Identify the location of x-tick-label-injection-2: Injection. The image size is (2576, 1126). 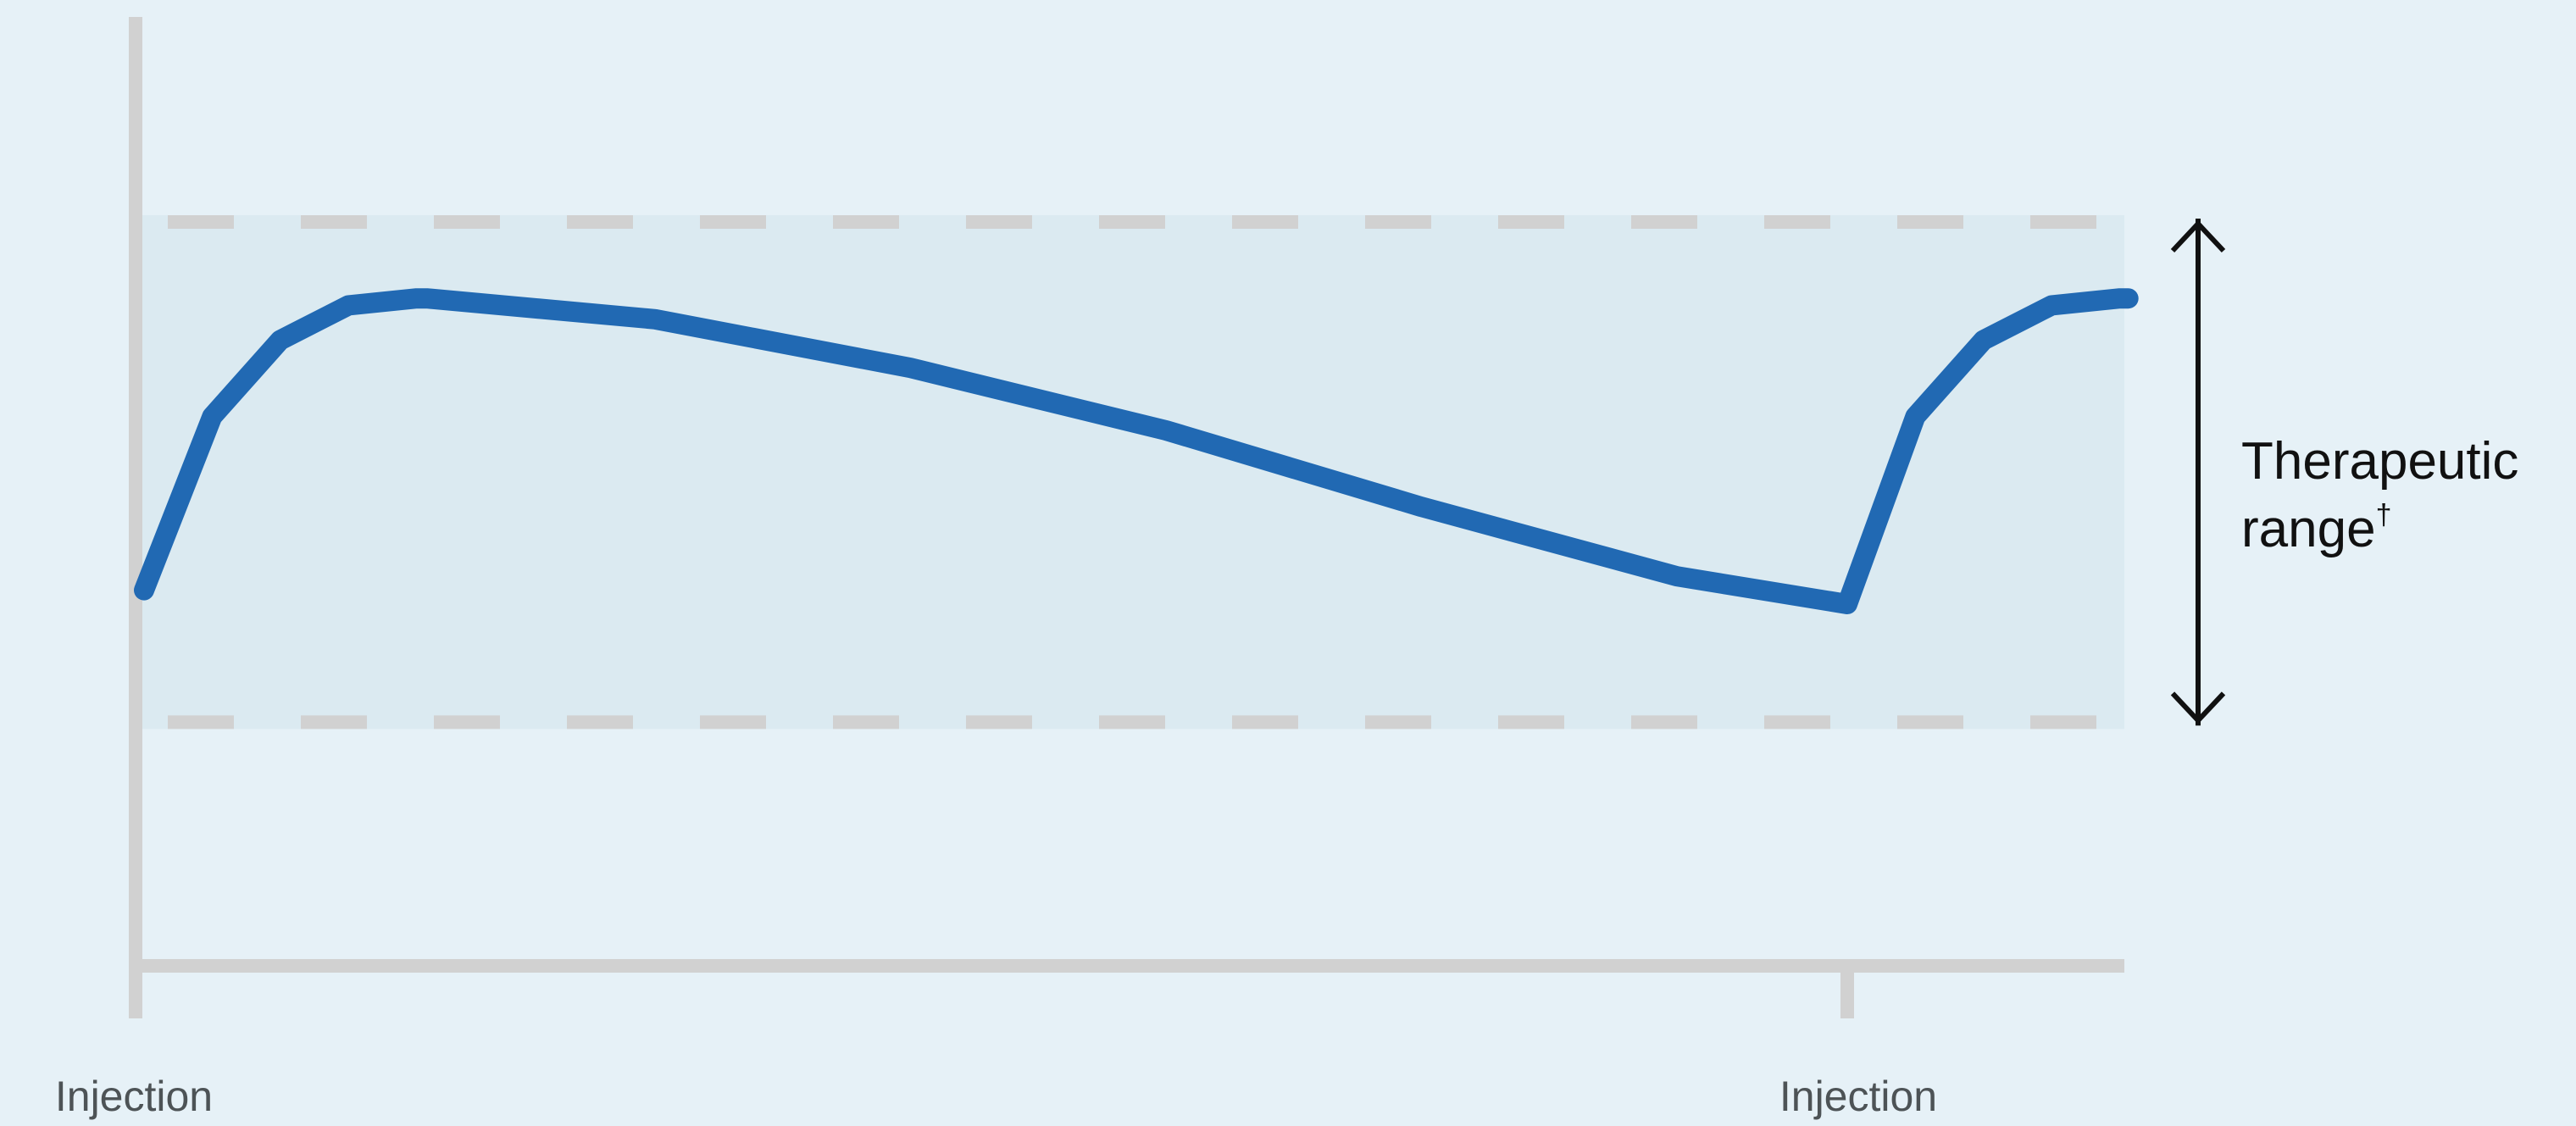
(1858, 1096).